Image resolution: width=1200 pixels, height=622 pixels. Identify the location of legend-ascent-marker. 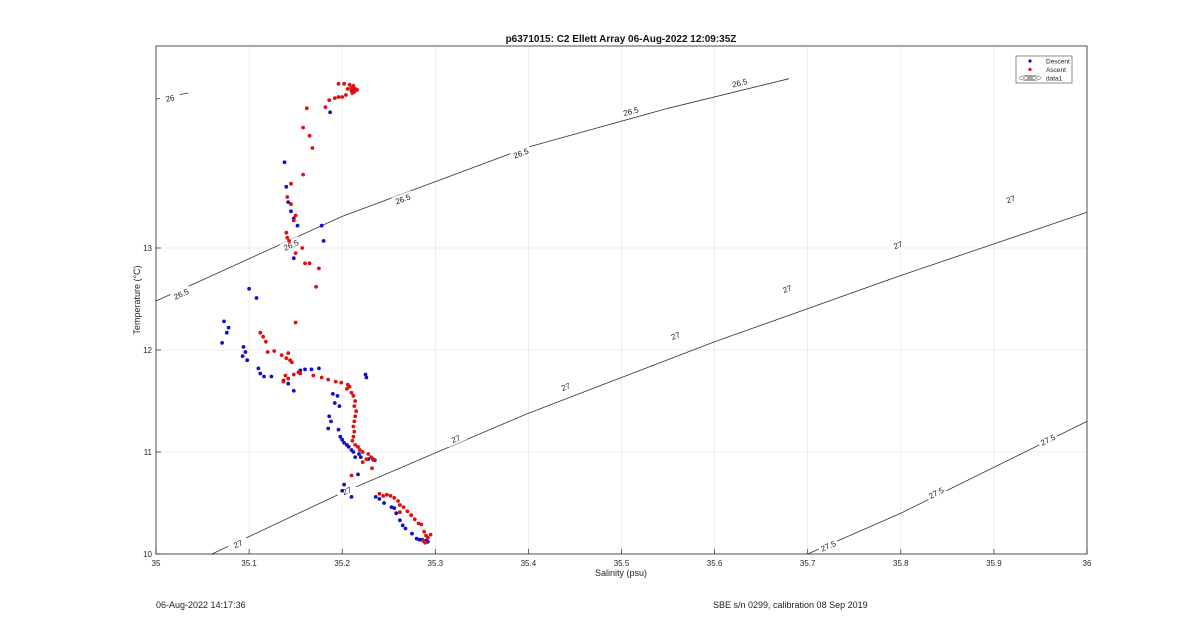
(1030, 69).